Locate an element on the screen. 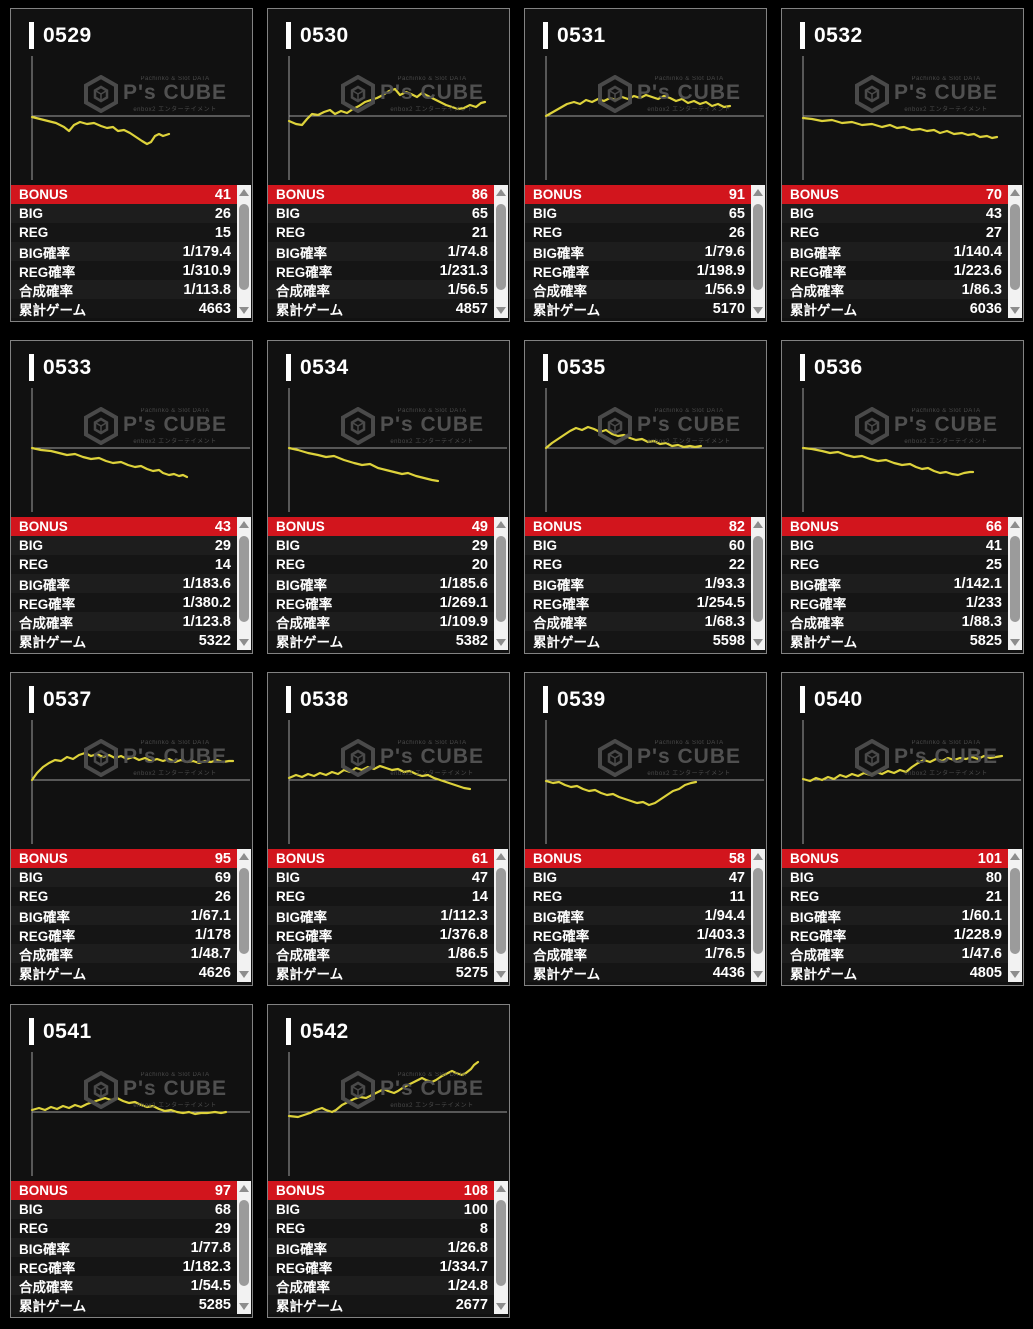  machine-card: 0537 Pachinko & Slot DATA P's CUBE is located at coordinates (131, 829).